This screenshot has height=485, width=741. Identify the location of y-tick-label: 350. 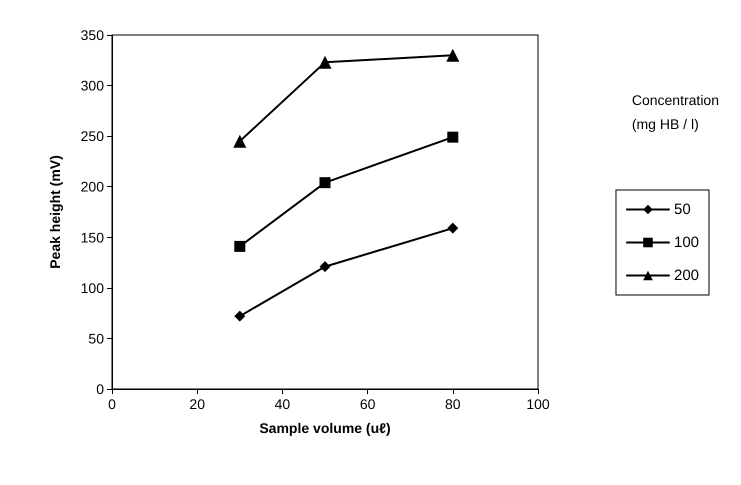
(92, 35).